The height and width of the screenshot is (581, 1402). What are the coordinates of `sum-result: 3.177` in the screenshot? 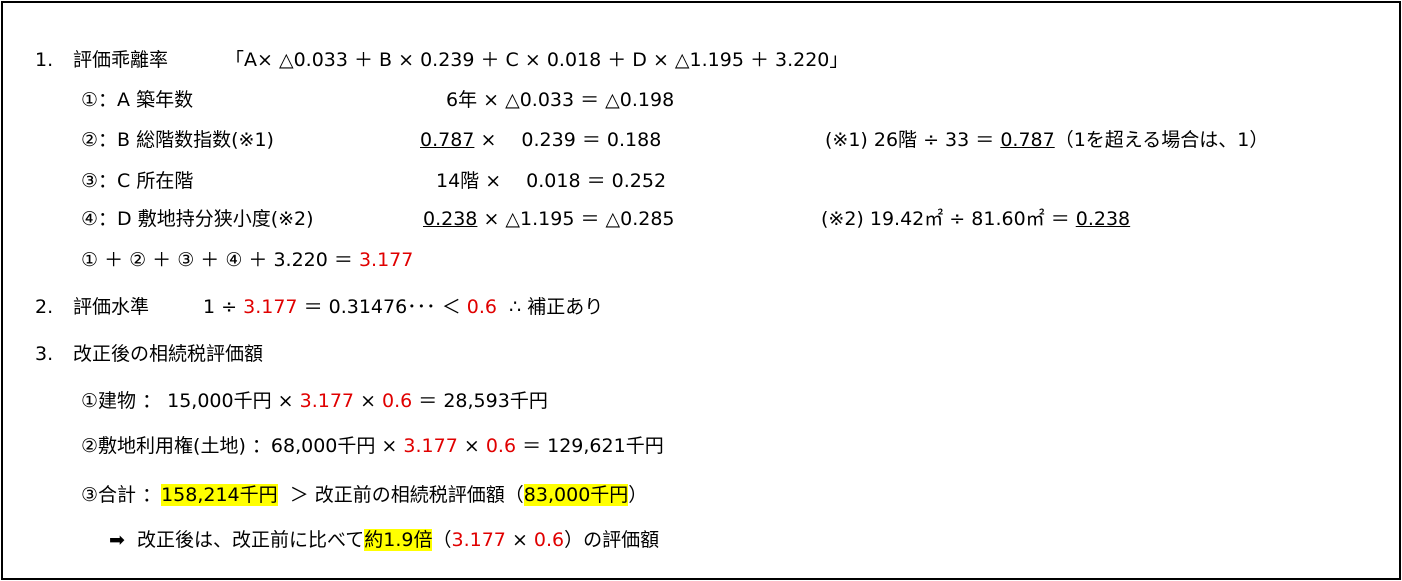 It's located at (386, 260).